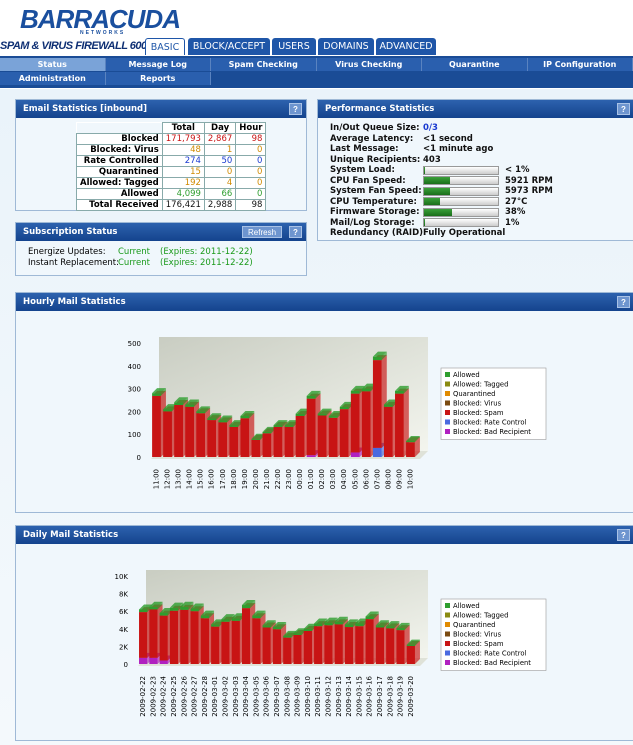 Image resolution: width=633 pixels, height=745 pixels. Describe the element at coordinates (406, 46) in the screenshot. I see `tab: ADVANCED` at that location.